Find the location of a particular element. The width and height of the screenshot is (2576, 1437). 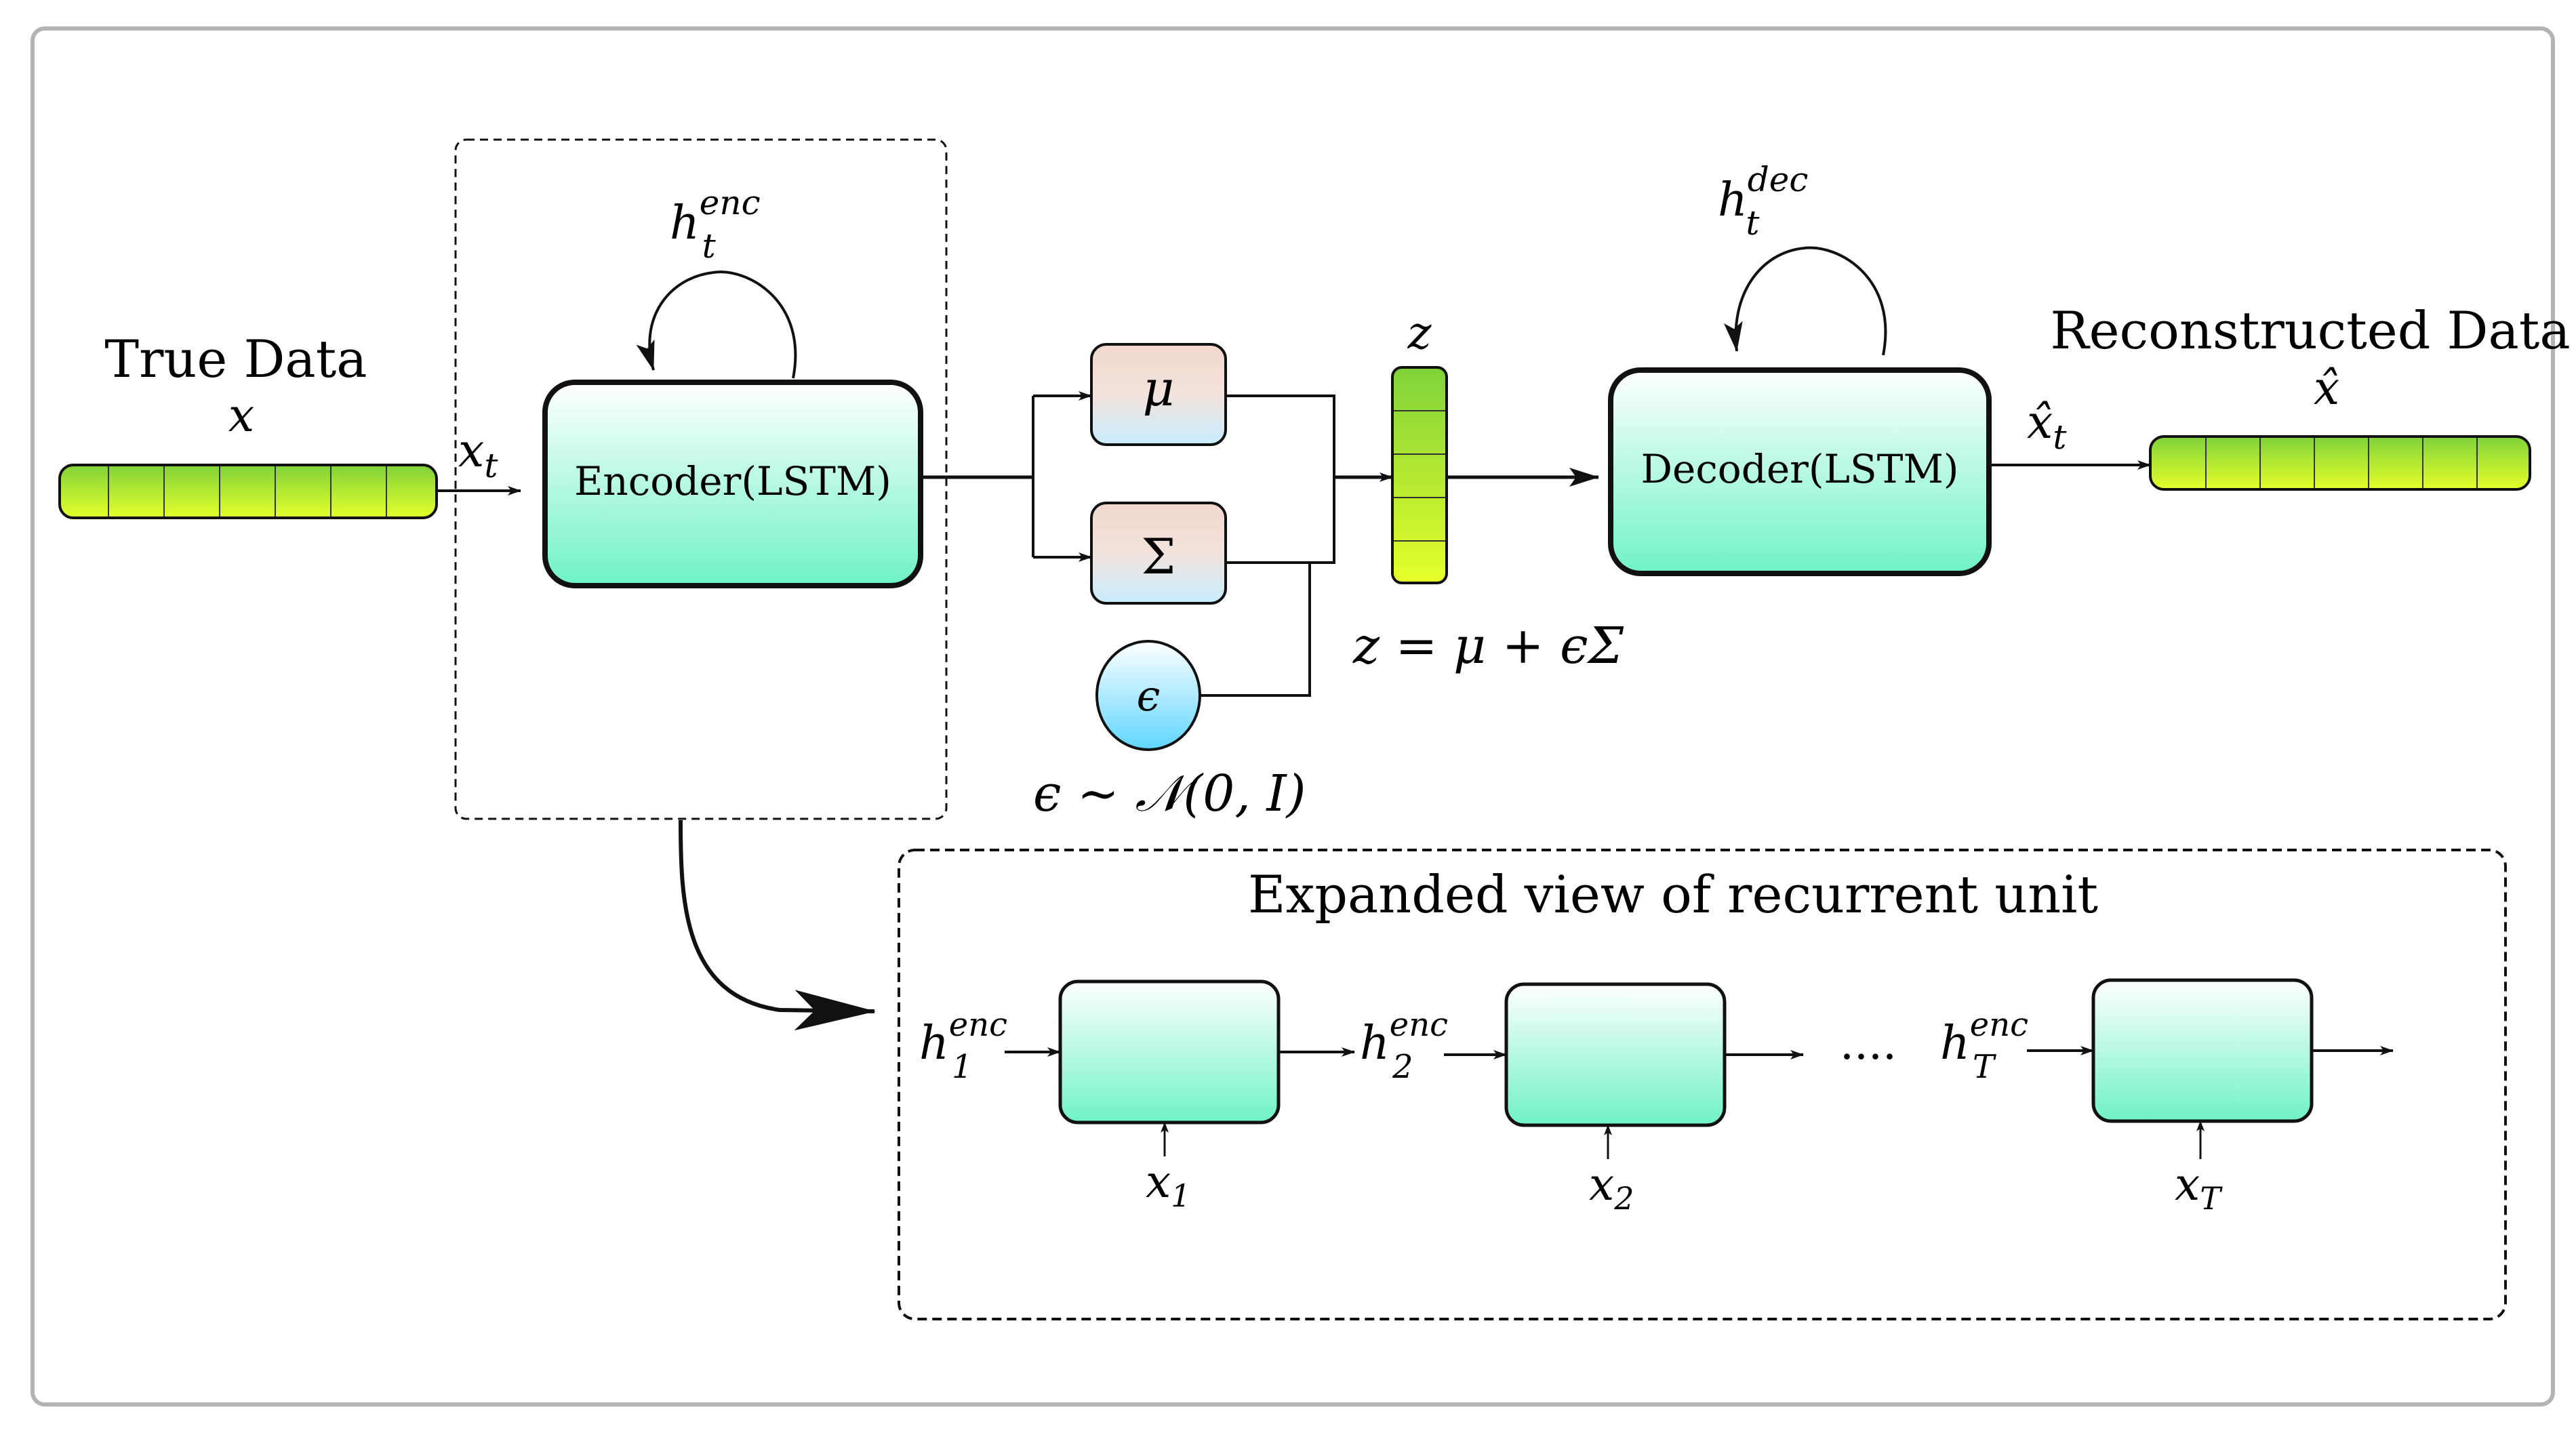

h-dec-label: hdec t is located at coordinates (1763, 201).